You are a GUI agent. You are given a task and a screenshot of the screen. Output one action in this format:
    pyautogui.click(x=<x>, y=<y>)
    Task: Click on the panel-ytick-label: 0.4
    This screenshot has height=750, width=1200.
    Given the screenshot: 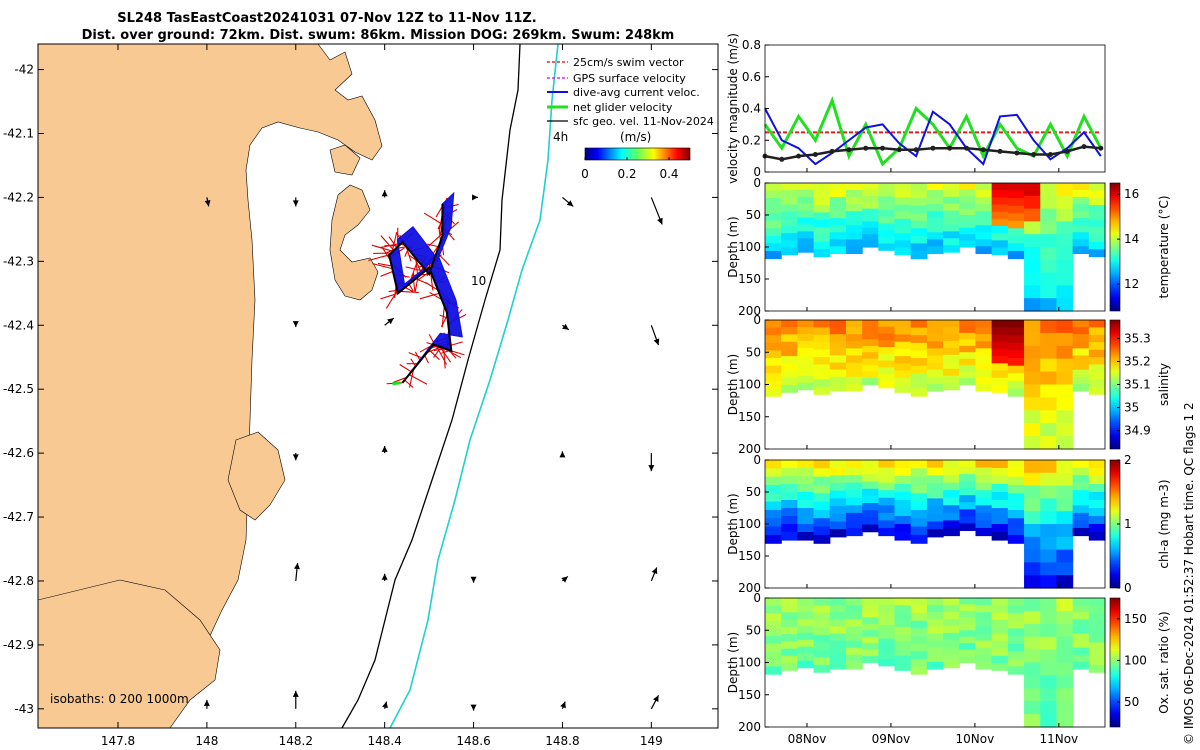 What is the action you would take?
    pyautogui.click(x=751, y=109)
    